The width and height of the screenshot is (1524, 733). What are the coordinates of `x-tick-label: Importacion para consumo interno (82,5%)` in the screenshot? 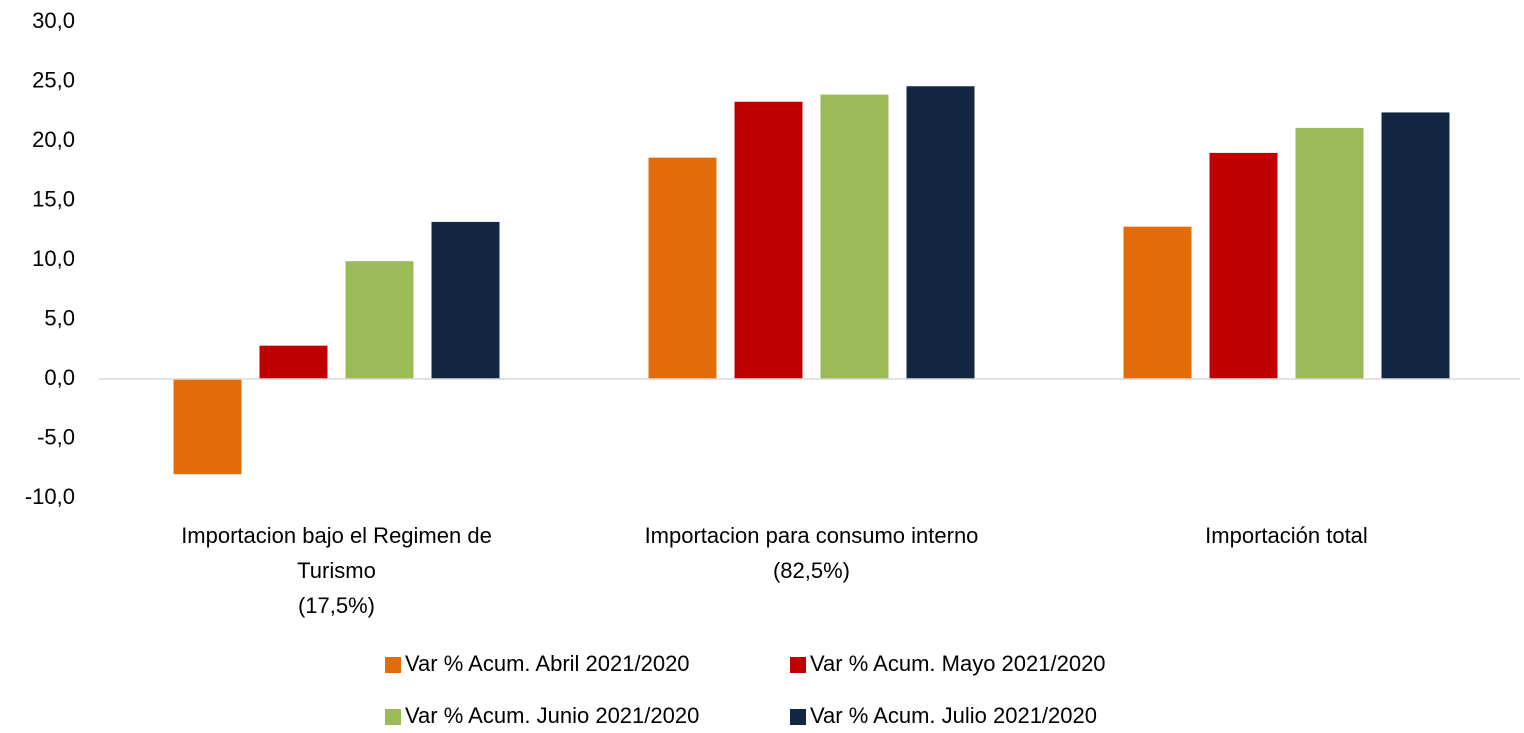 It's located at (812, 553).